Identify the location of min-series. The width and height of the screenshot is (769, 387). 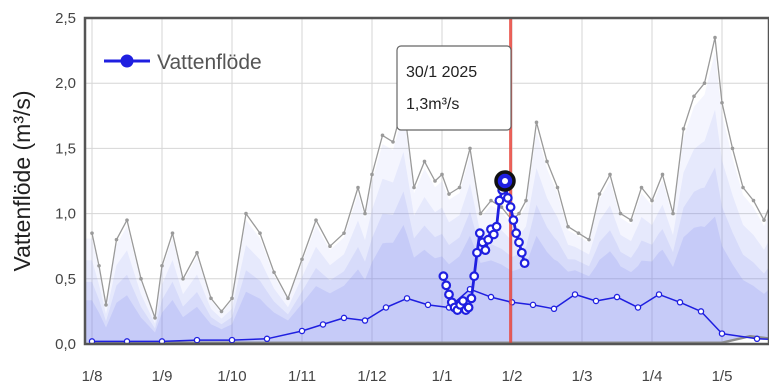
(430, 339).